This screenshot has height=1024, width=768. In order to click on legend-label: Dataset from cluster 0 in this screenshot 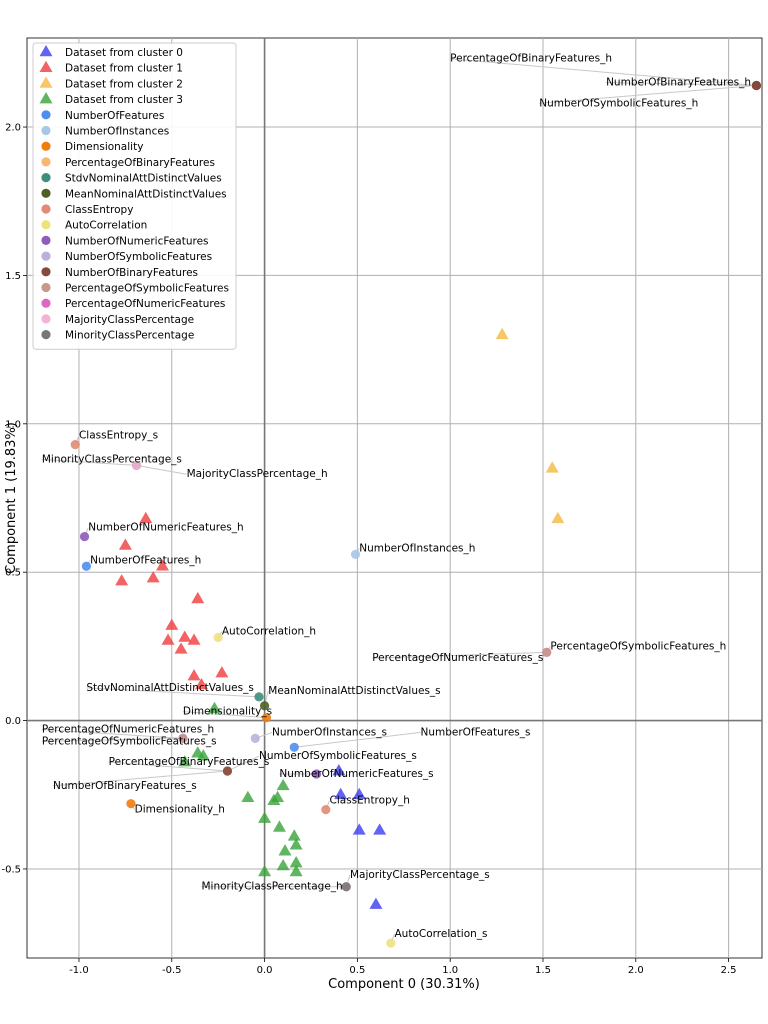, I will do `click(124, 53)`.